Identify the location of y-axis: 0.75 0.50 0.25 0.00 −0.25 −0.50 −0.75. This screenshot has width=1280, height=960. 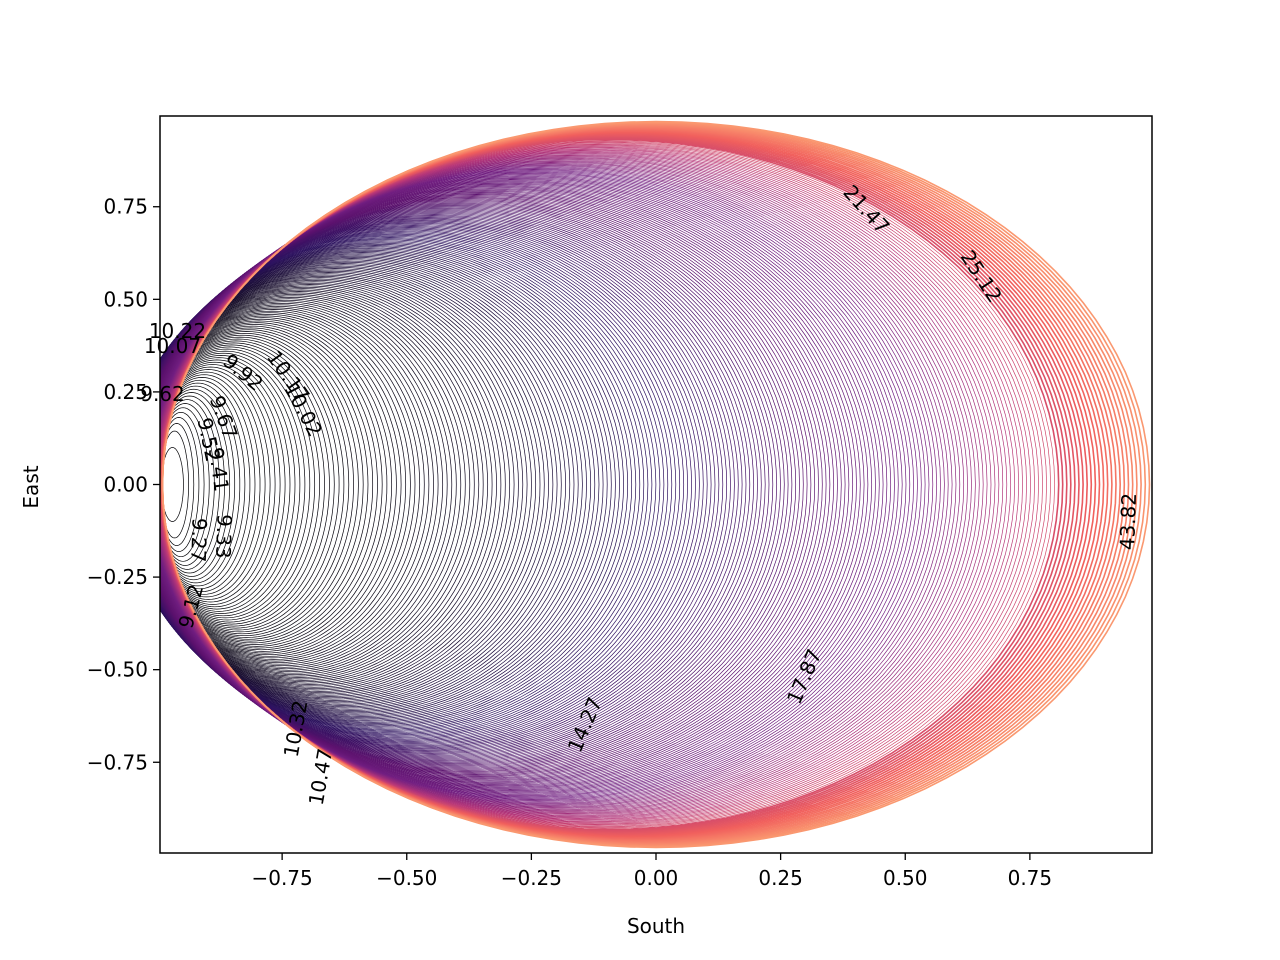
(123, 484).